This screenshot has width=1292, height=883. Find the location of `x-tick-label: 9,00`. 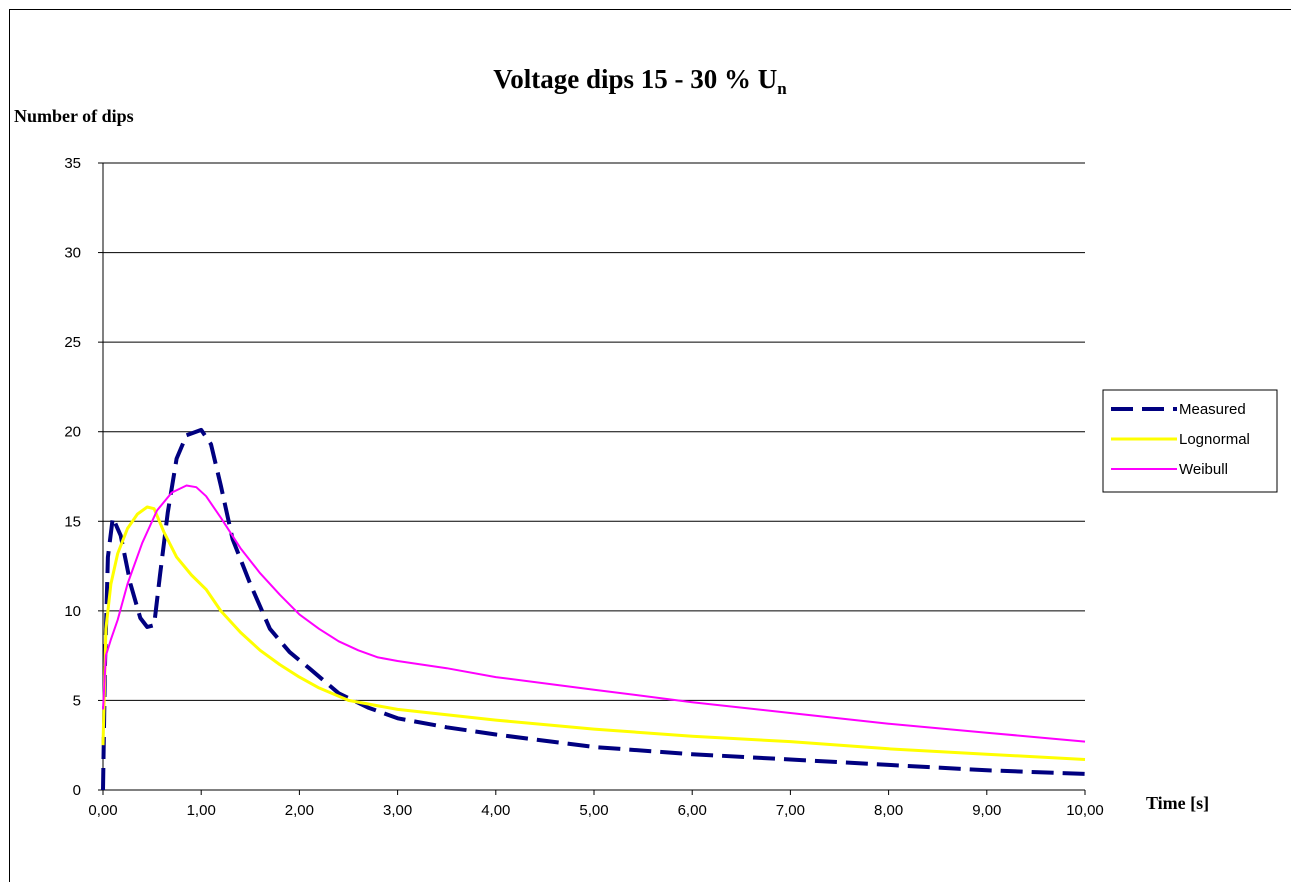

x-tick-label: 9,00 is located at coordinates (986, 810).